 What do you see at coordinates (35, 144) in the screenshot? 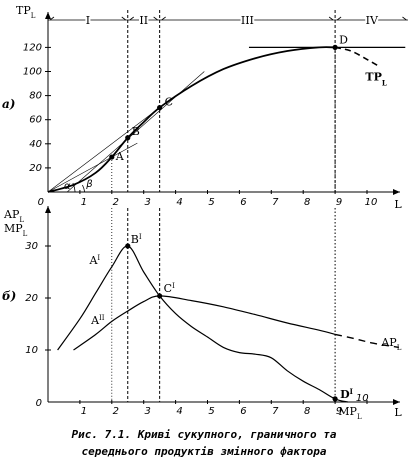
I see `y-tick-label: 40` at bounding box center [35, 144].